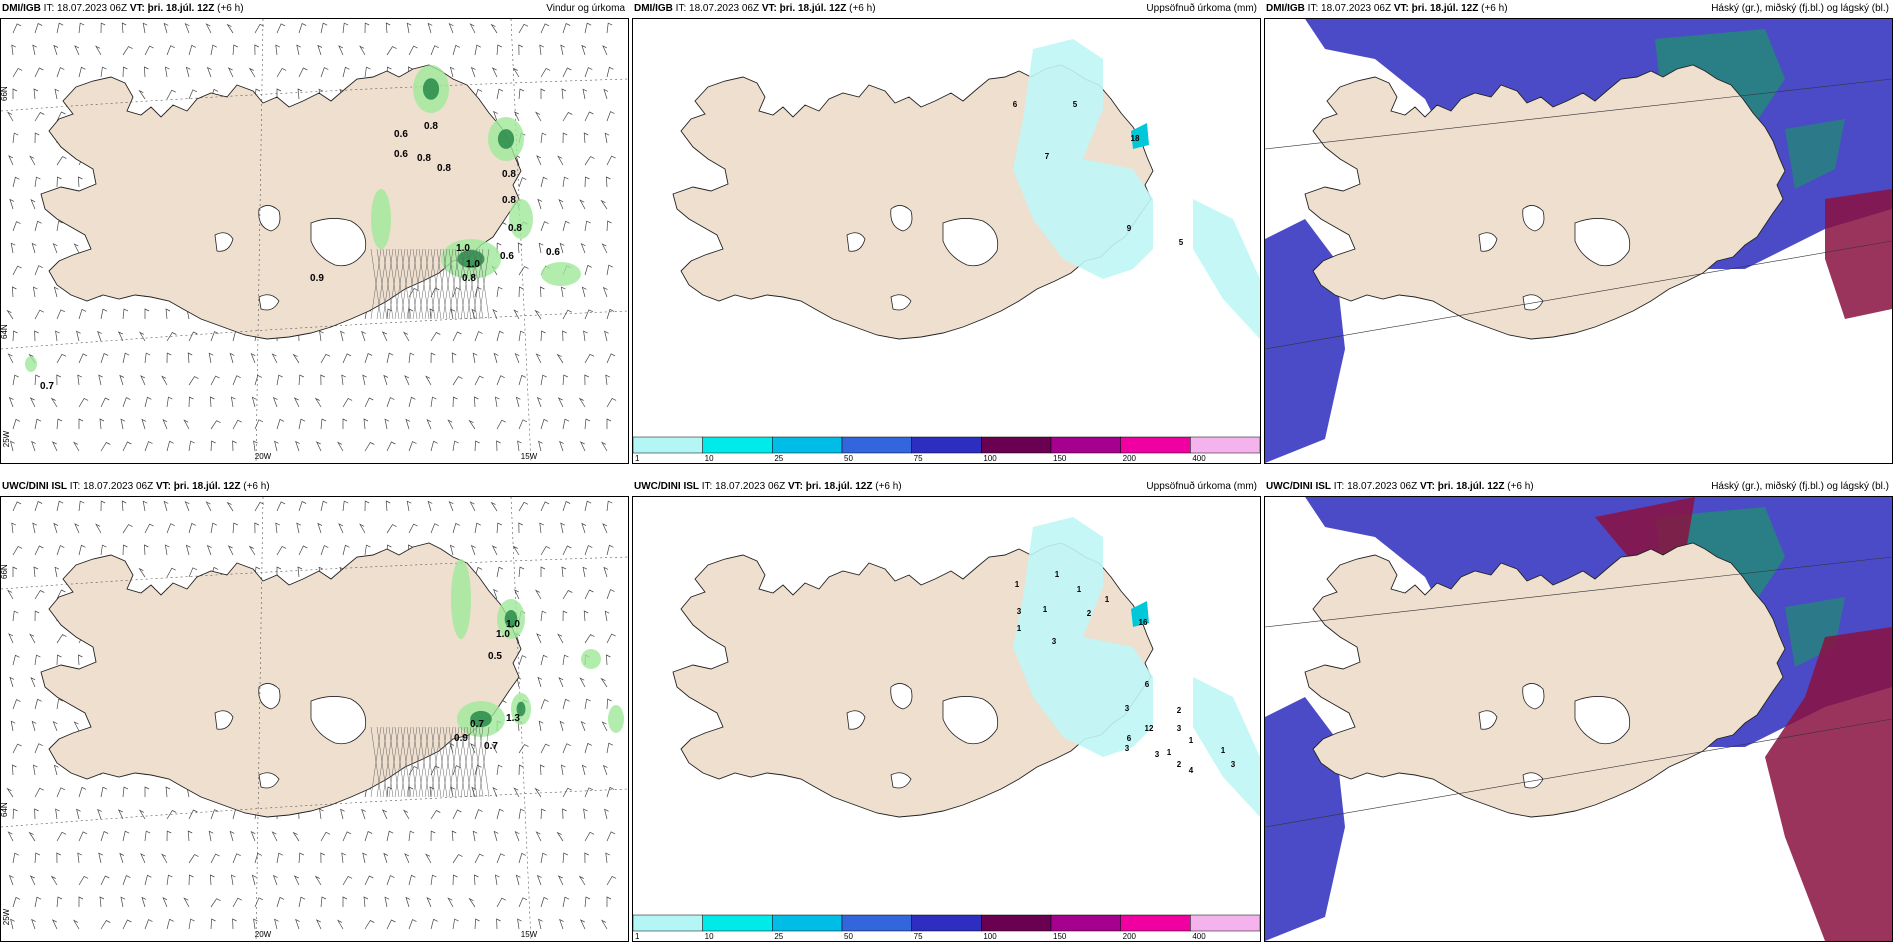  I want to click on precip-value-label: 0.6, so click(507, 256).